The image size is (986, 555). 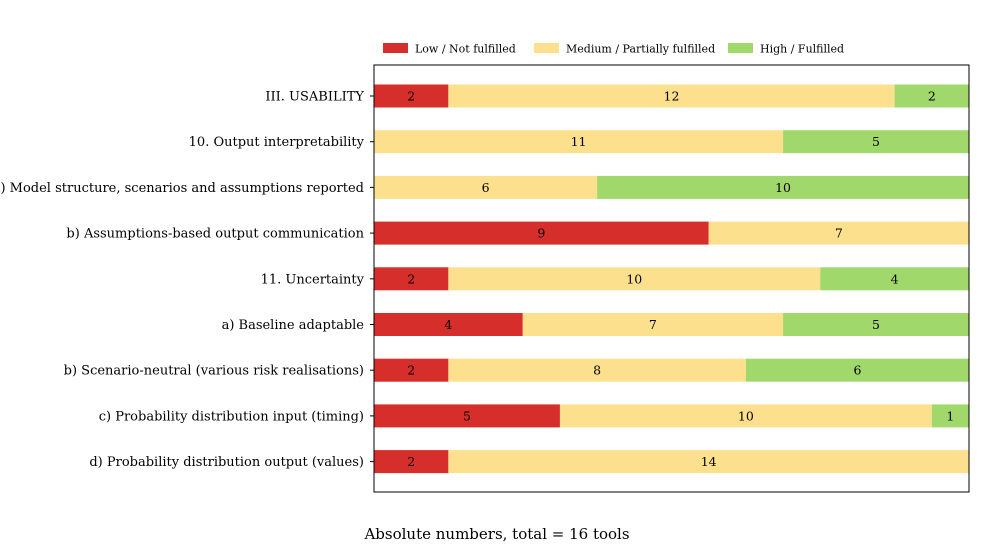 What do you see at coordinates (313, 279) in the screenshot?
I see `y-tick-label: 11. Uncertainty` at bounding box center [313, 279].